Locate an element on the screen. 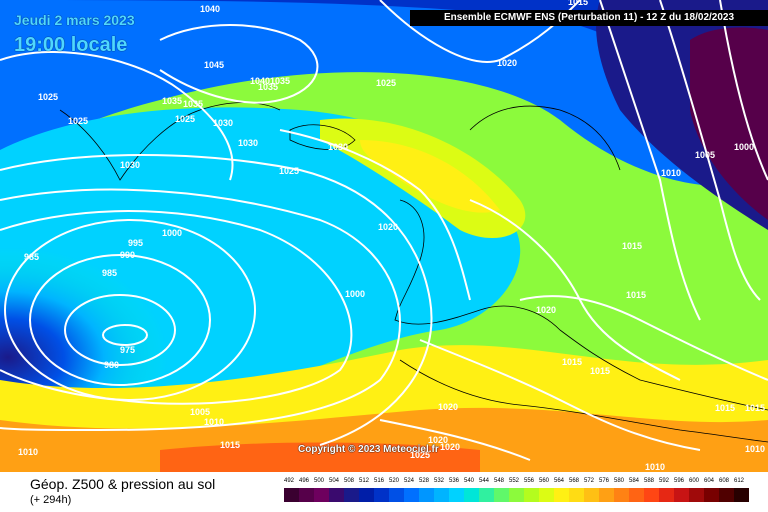  z500-core-east is located at coordinates (729, 123).